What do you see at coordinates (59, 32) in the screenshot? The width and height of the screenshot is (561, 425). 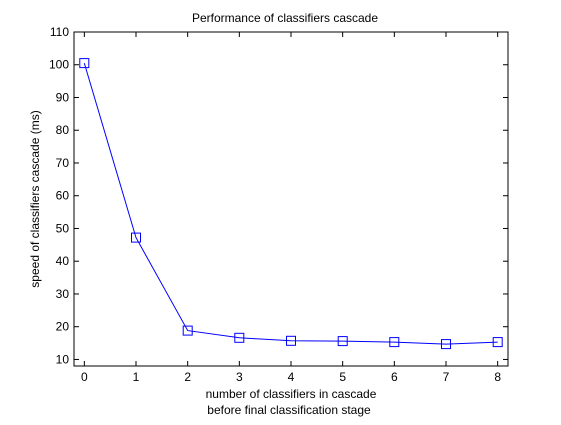 I see `y-tick-label: 110` at bounding box center [59, 32].